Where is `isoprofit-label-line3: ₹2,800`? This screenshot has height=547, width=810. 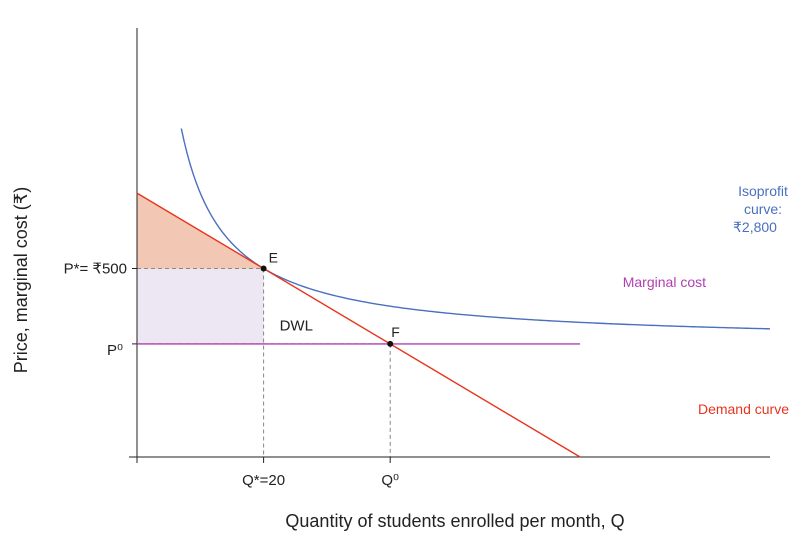 isoprofit-label-line3: ₹2,800 is located at coordinates (755, 227).